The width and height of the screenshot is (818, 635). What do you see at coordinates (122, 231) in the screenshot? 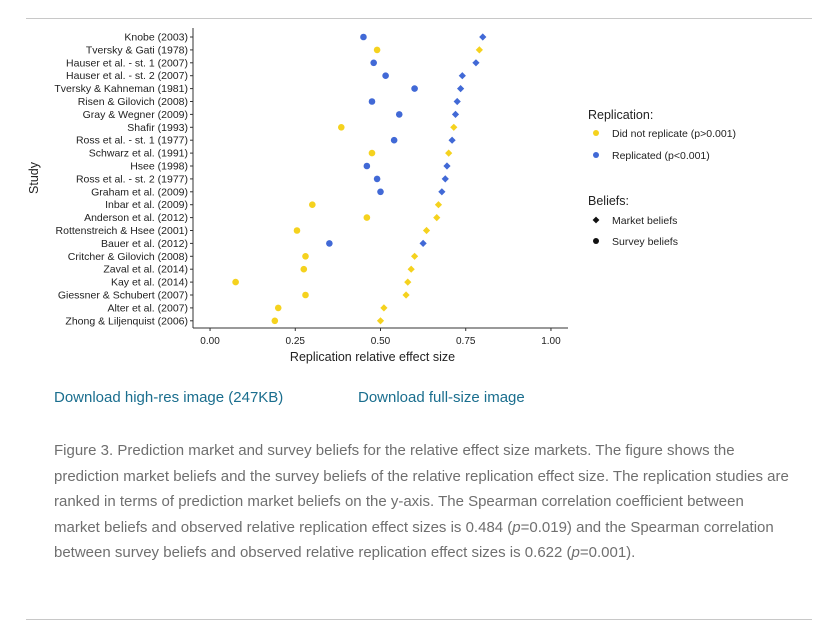
I see `y-tick-label: Rottenstreich & Hsee (2001)` at bounding box center [122, 231].